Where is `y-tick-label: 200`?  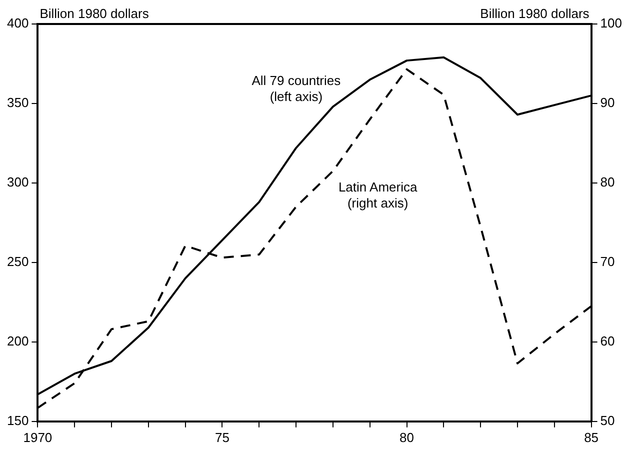
y-tick-label: 200 is located at coordinates (17, 341).